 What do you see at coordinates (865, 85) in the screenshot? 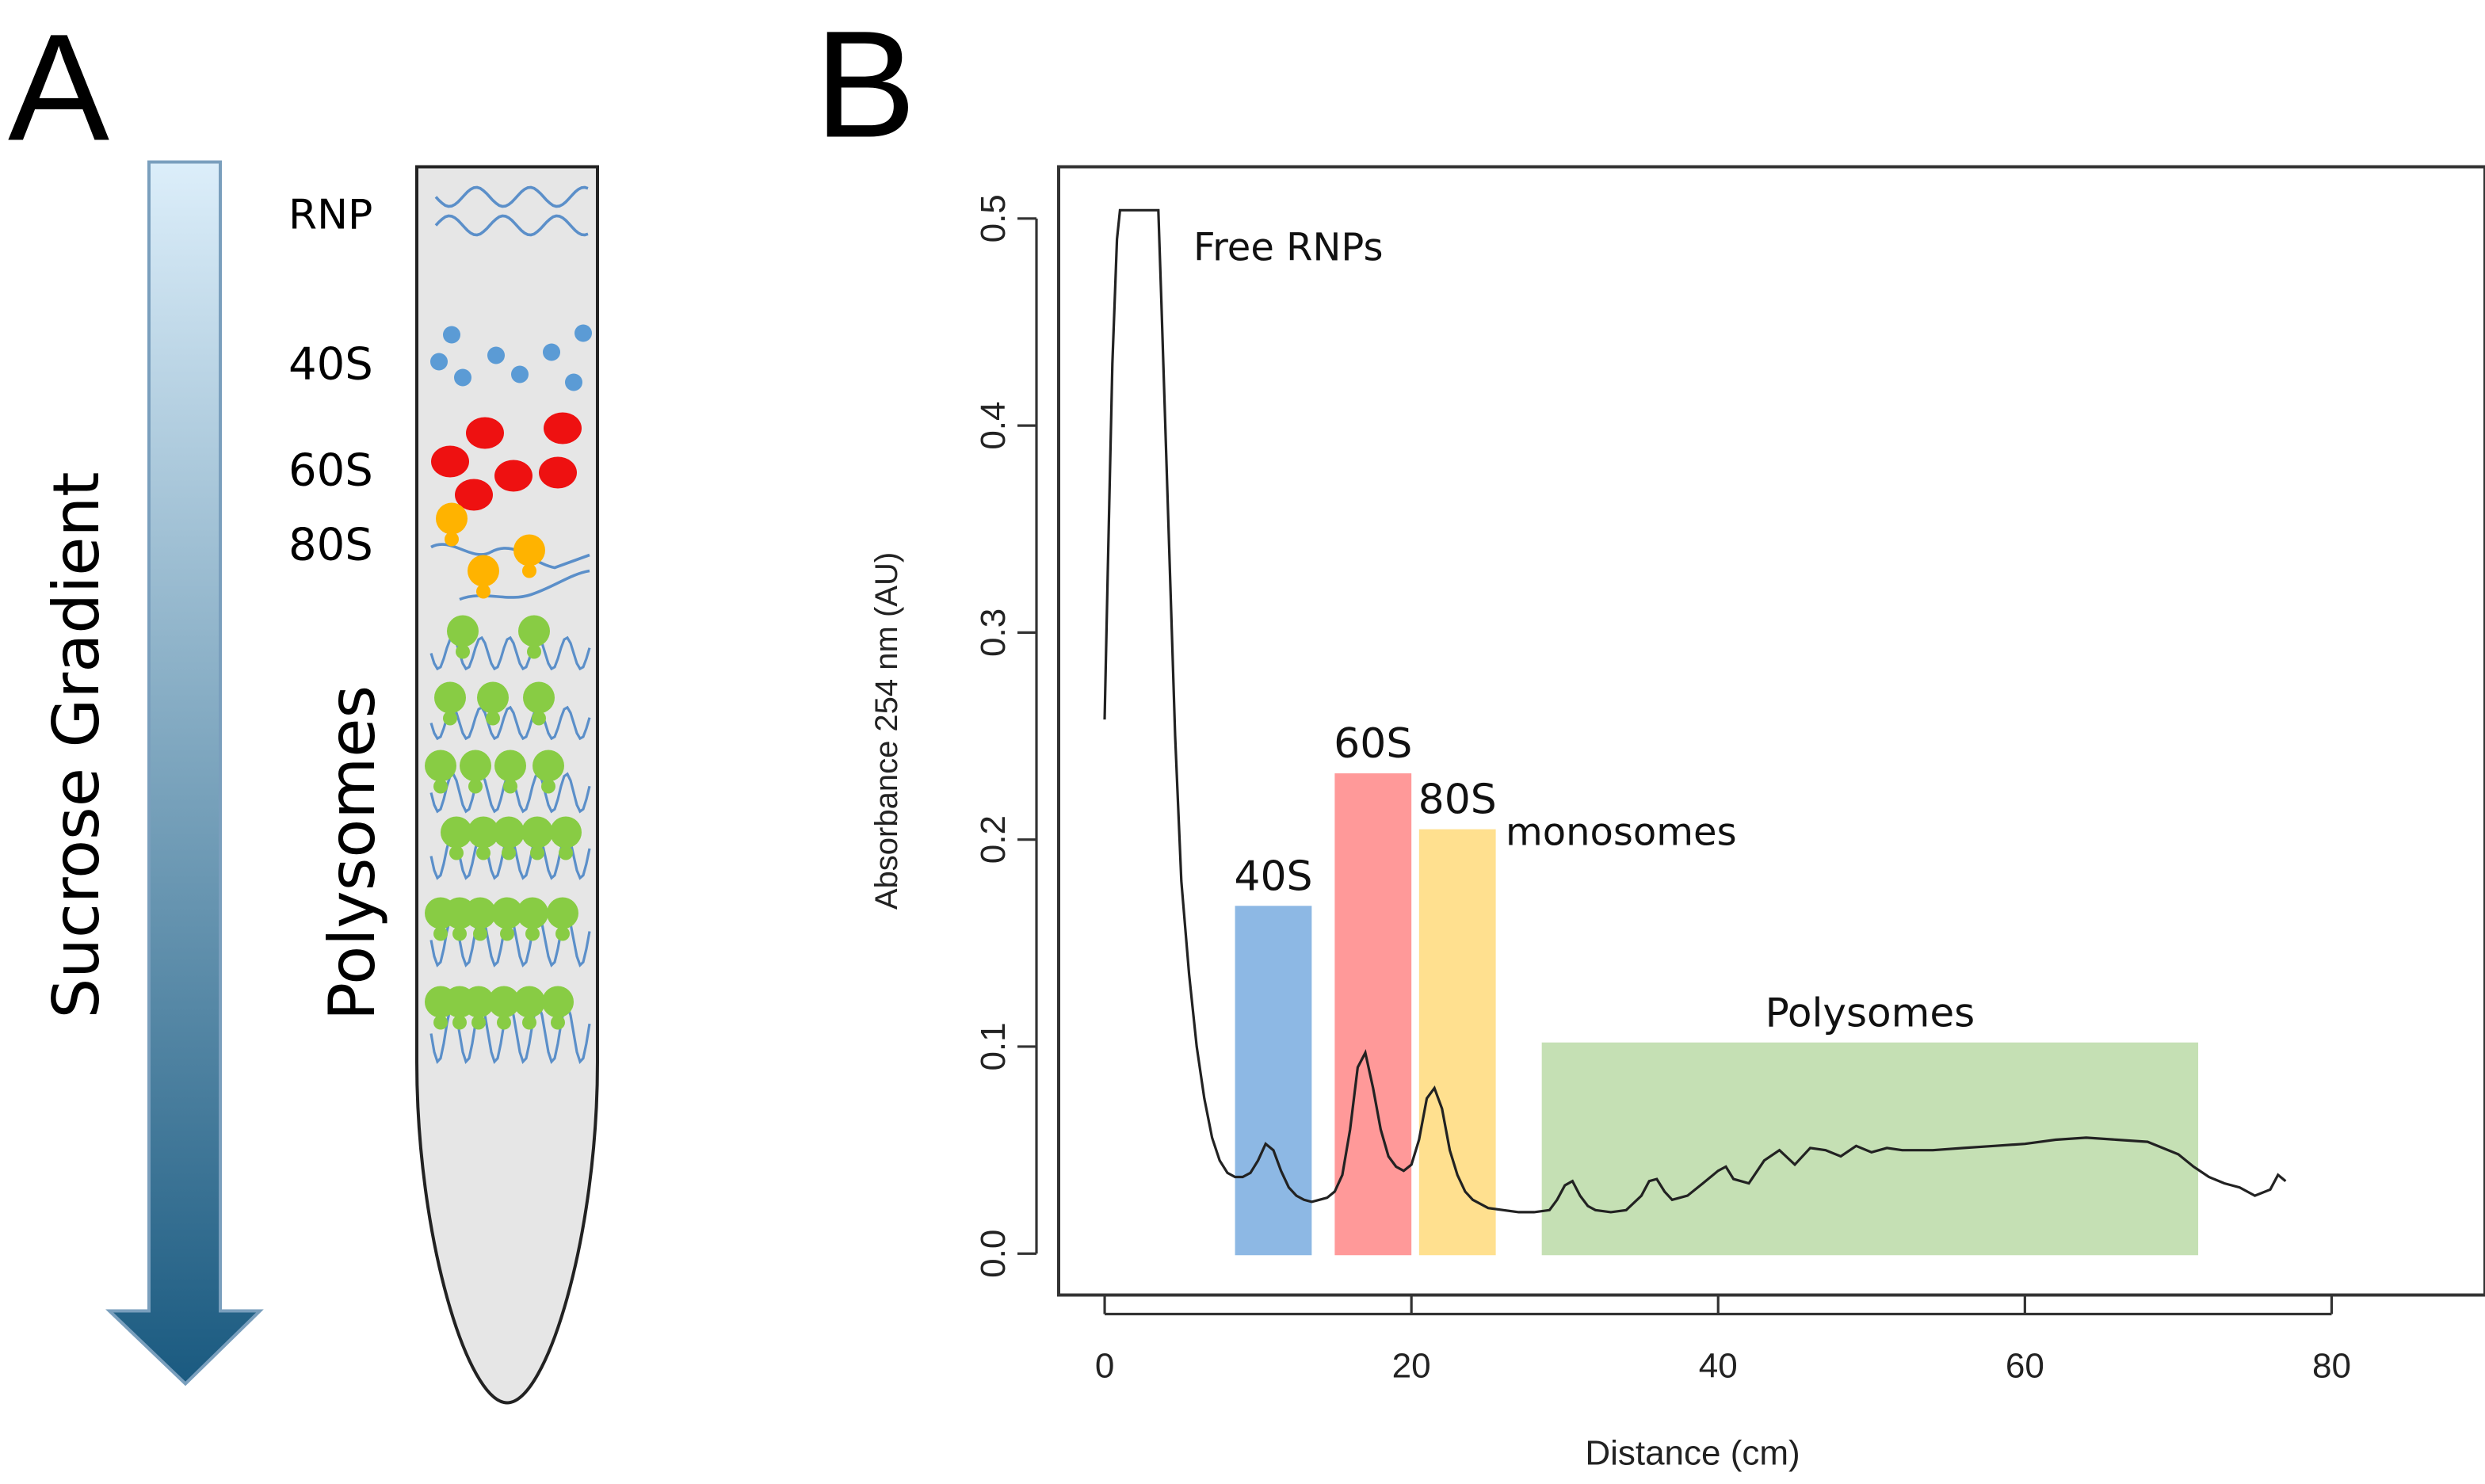
I see `panel-b-label: B` at bounding box center [865, 85].